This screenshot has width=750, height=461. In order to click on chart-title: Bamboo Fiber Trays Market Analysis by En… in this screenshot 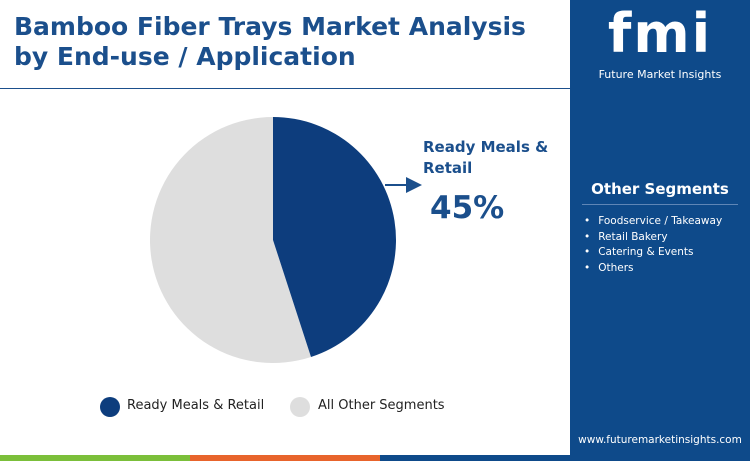, I will do `click(270, 41)`.